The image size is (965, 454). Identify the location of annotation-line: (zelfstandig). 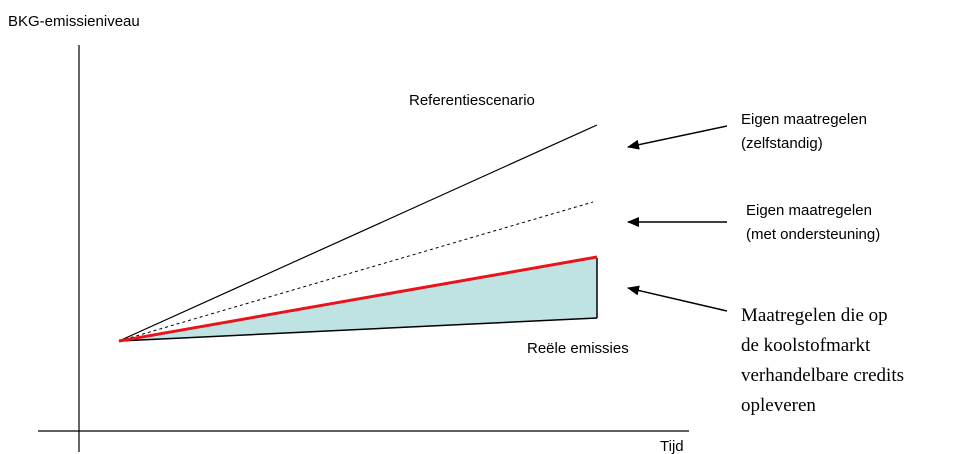
(782, 143).